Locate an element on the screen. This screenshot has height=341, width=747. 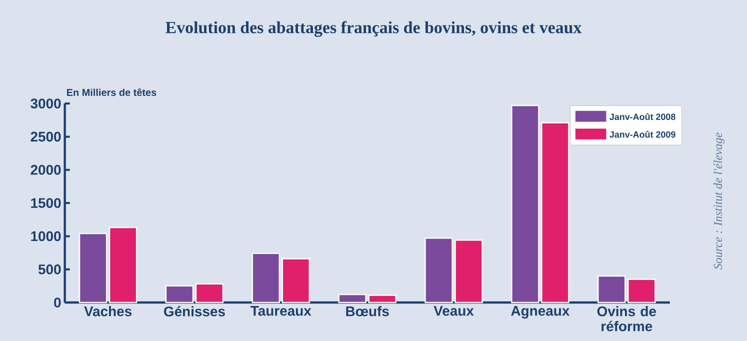
source-note: Source : Institut de l'élevage is located at coordinates (719, 201).